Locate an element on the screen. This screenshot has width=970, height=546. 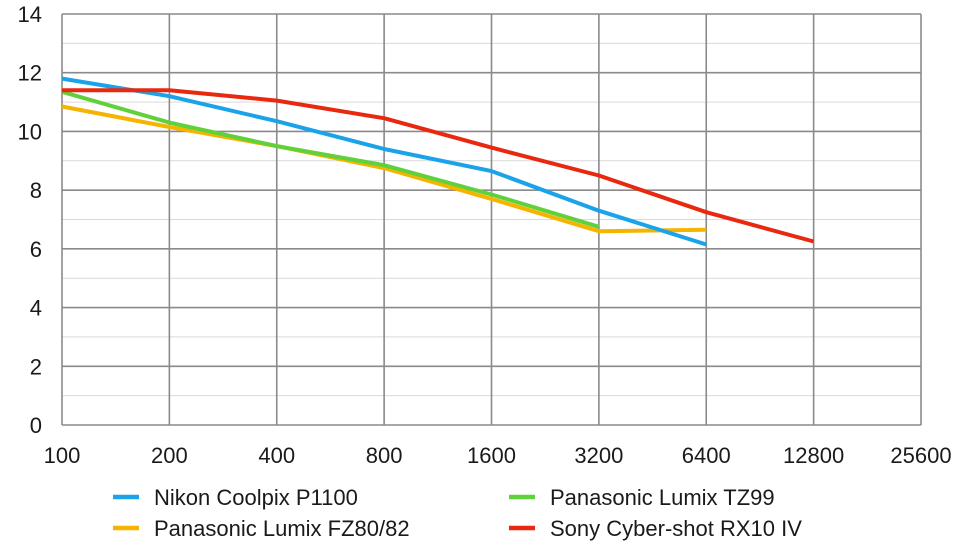
x-axis-tick-labels: 100 200 400 800 1600 3200 6400 12800 25600 is located at coordinates (498, 455).